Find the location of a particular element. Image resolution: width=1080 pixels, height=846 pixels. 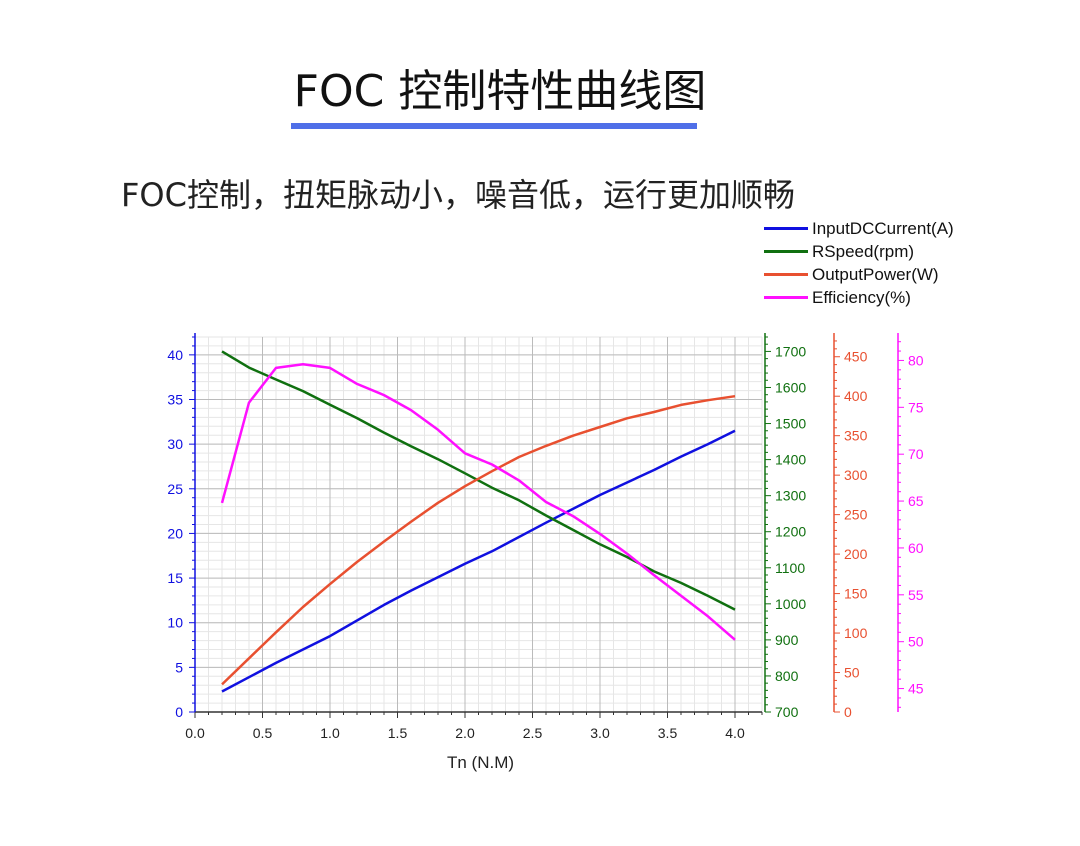

speed-tick-label: 1100 is located at coordinates (790, 568).